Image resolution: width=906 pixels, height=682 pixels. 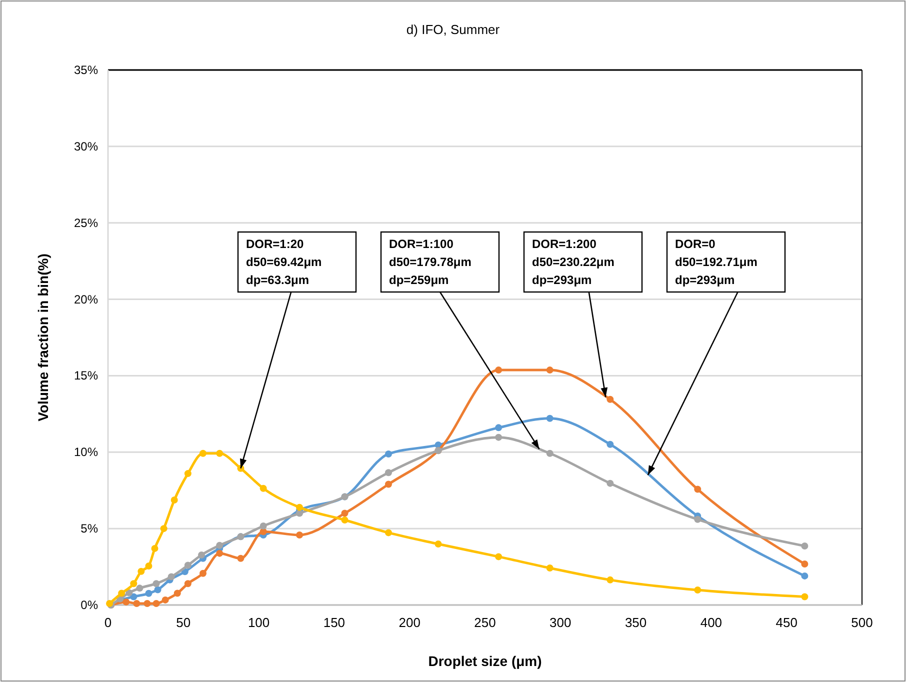 What do you see at coordinates (862, 622) in the screenshot?
I see `x-tick-label: 500` at bounding box center [862, 622].